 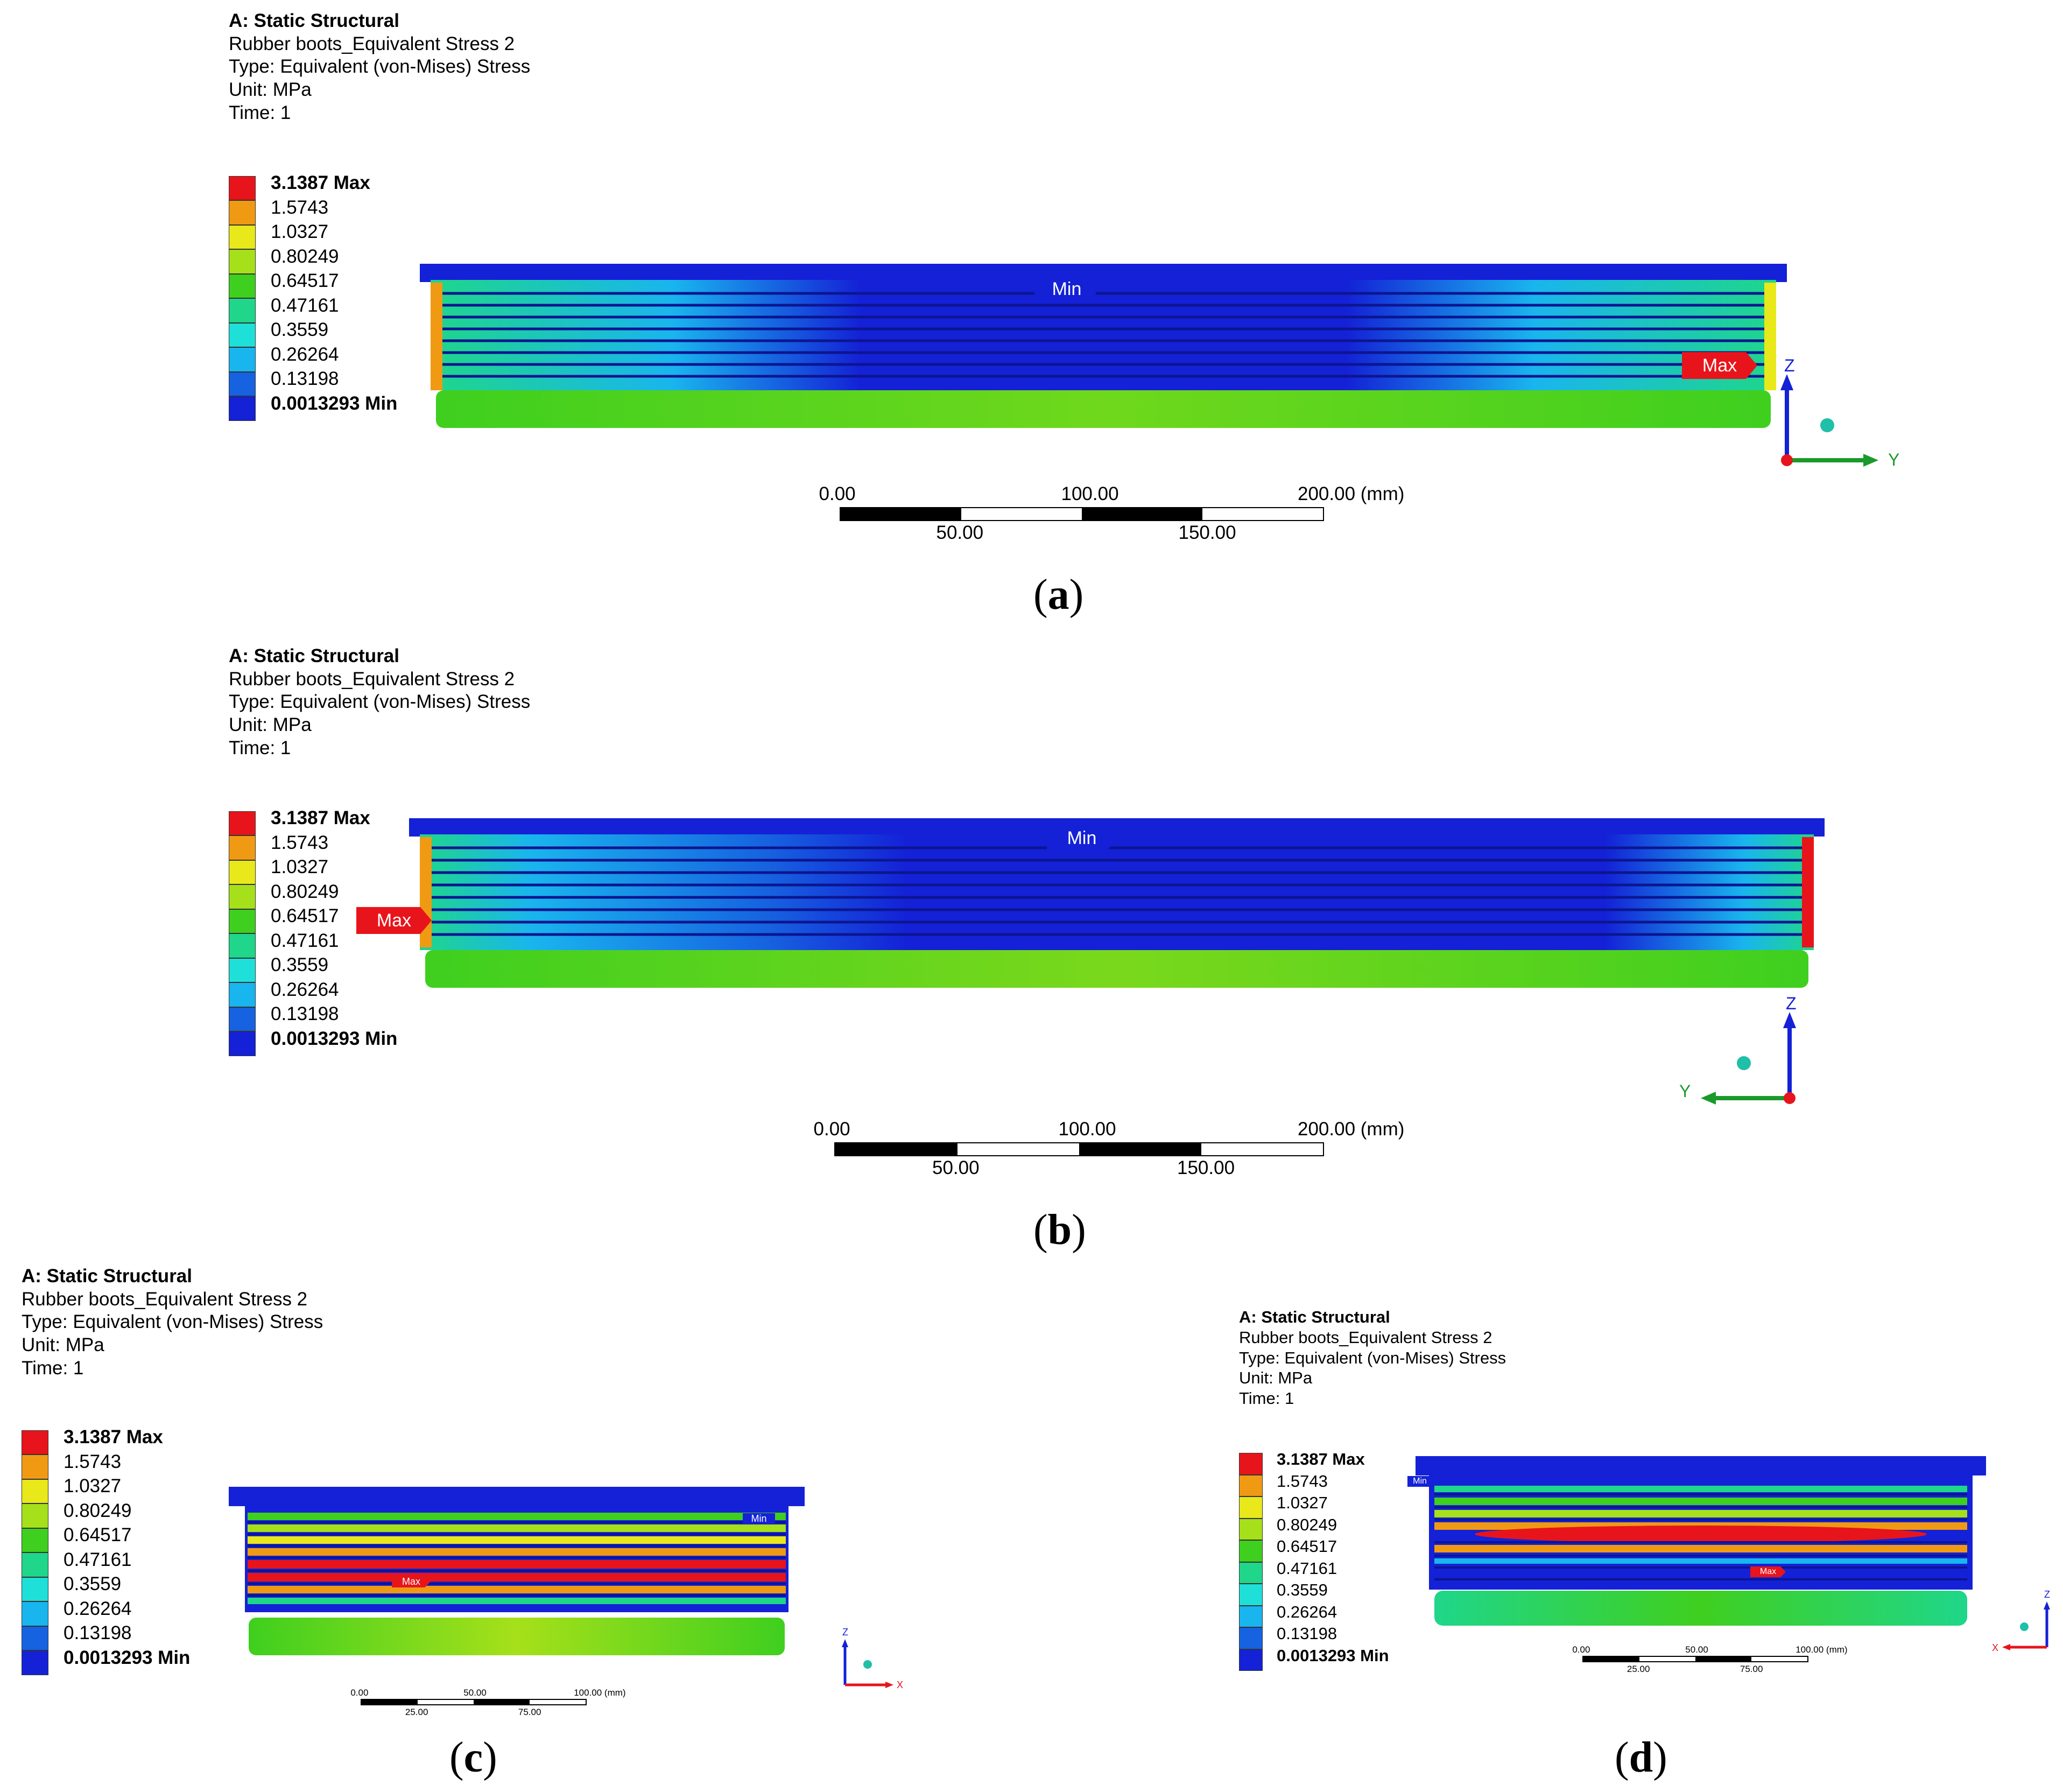 I want to click on max-probe: Max, so click(x=1768, y=1571).